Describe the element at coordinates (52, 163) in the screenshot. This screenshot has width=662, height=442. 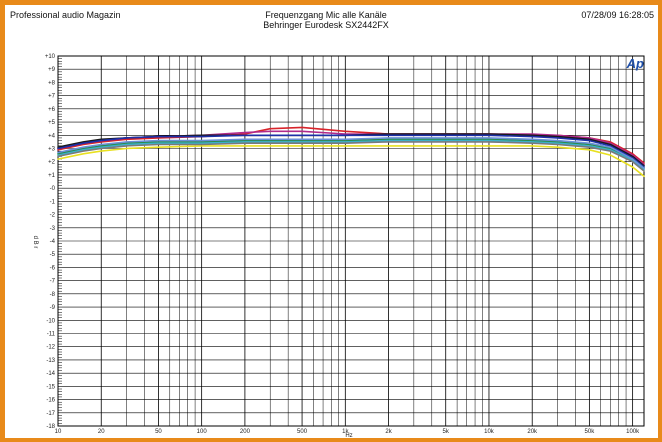
I see `y-tick-label: +2` at that location.